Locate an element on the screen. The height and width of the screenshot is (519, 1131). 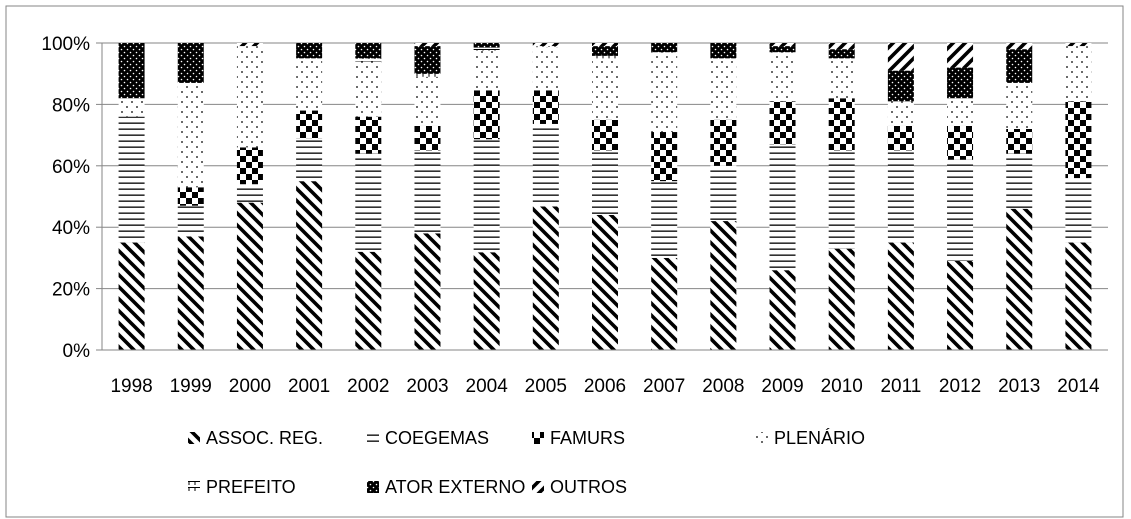
bar-segment-2006-s4 is located at coordinates (605, 57).